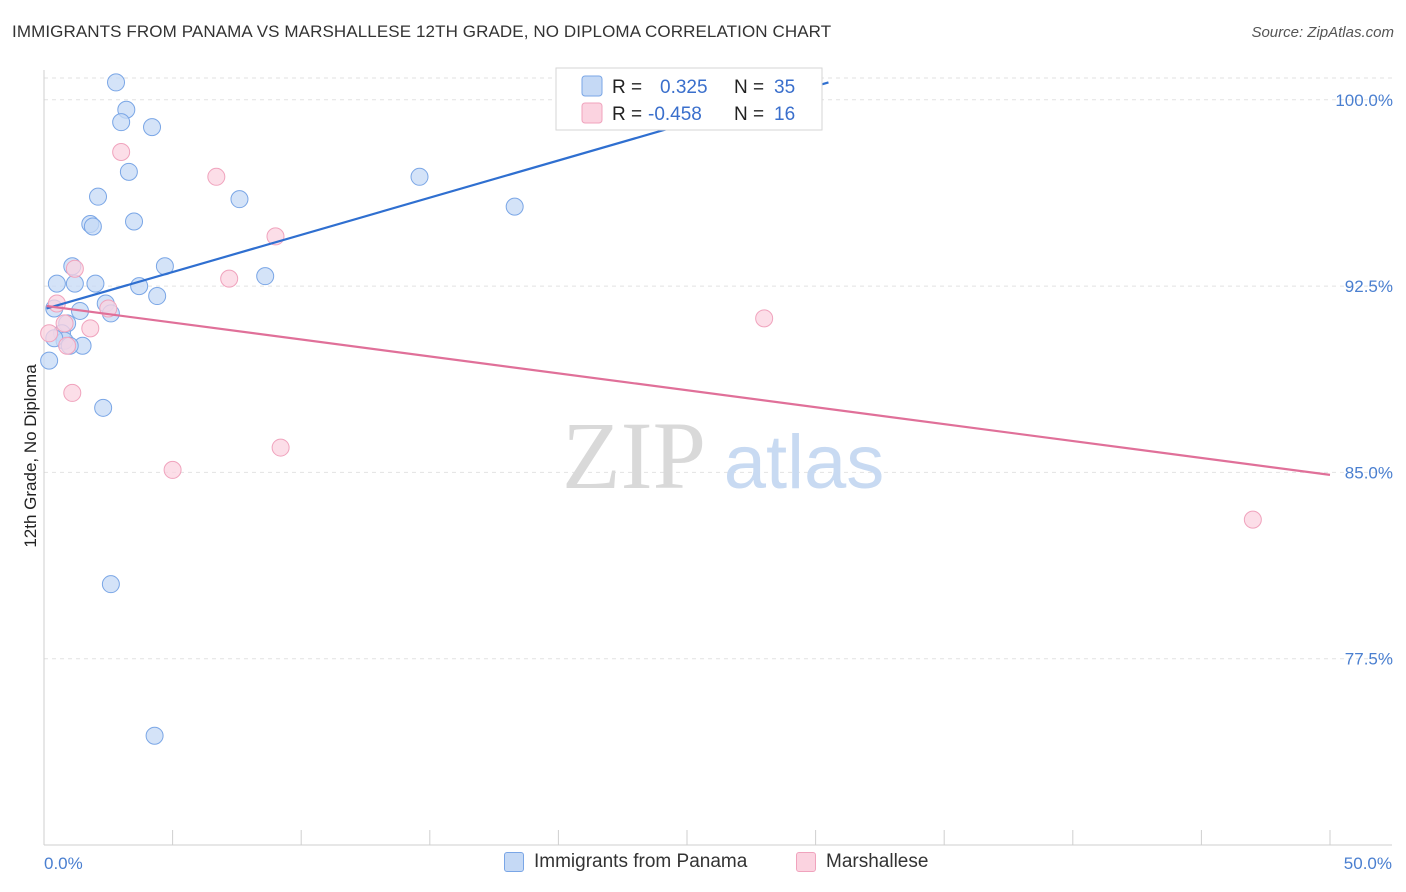  Describe the element at coordinates (684, 87) in the screenshot. I see `legend-r-value-1: 0.325` at that location.